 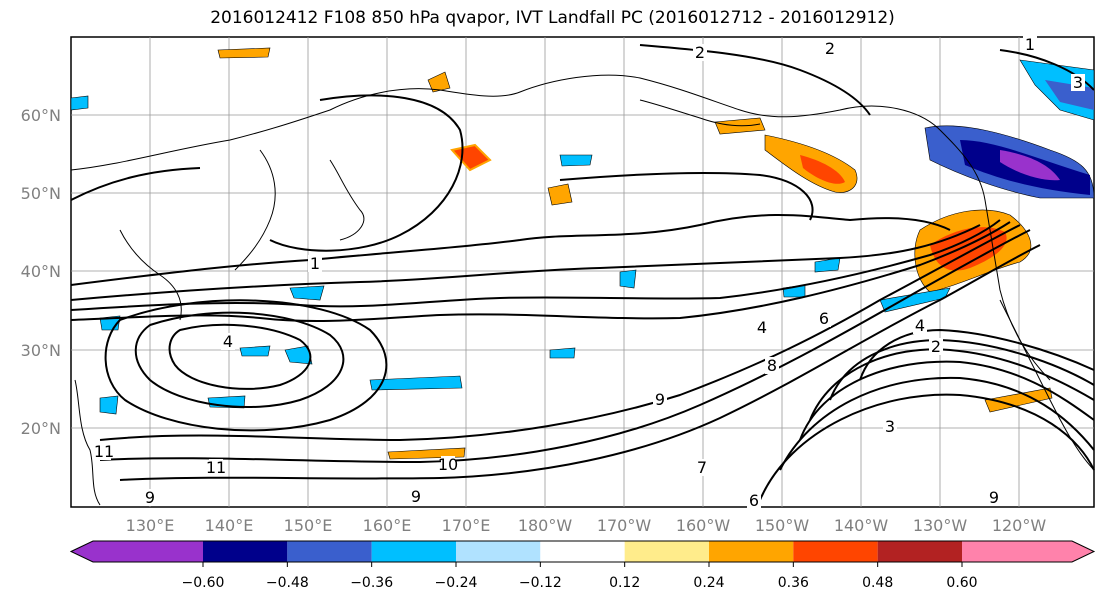 I want to click on contour-label: 8, so click(x=772, y=365).